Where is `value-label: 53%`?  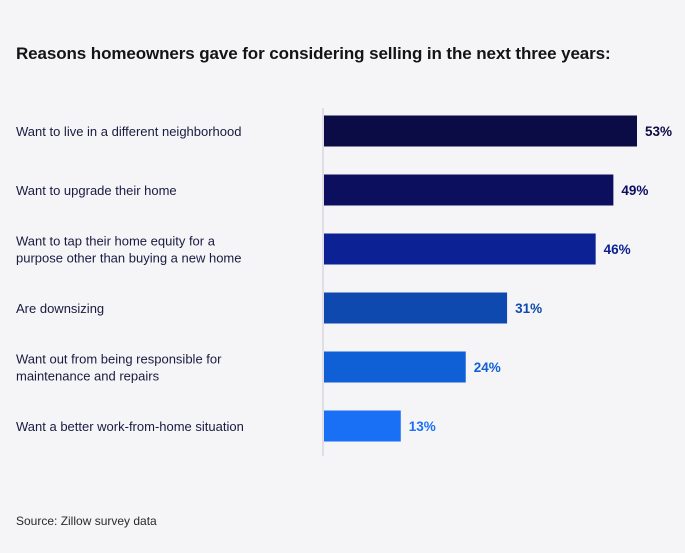 value-label: 53% is located at coordinates (658, 131).